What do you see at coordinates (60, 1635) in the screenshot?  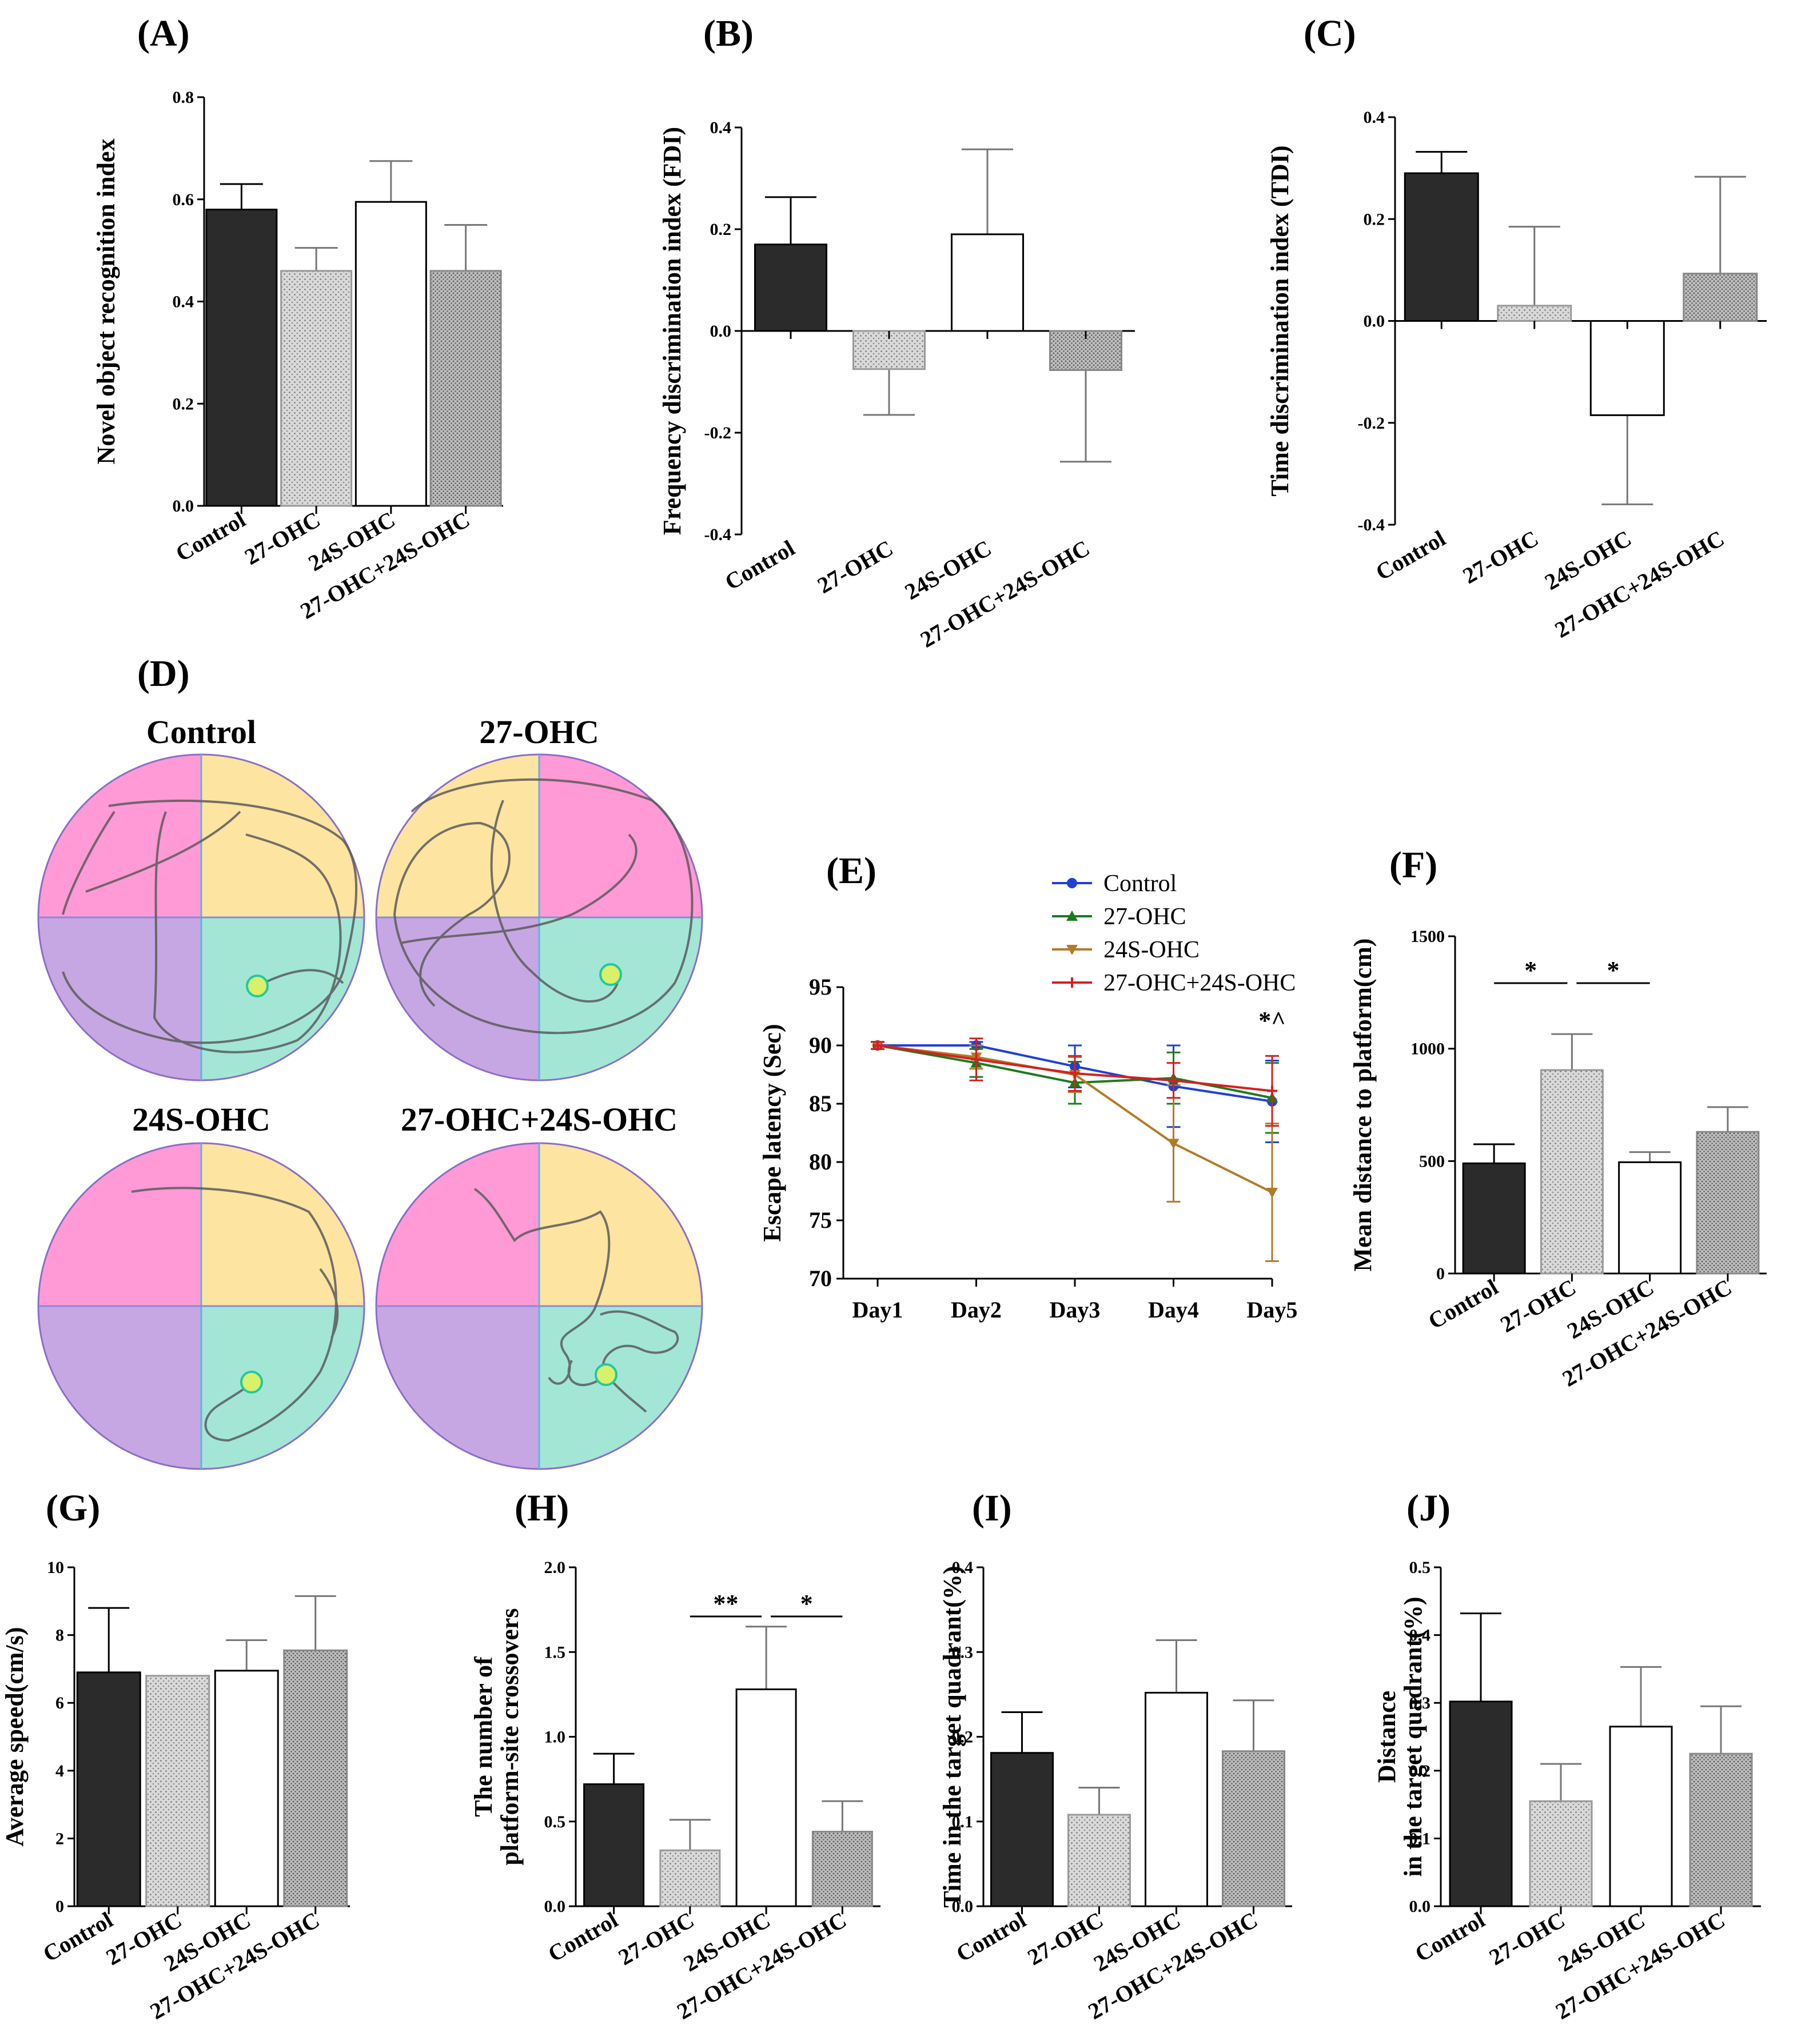 I see `y-tick-label: 8` at bounding box center [60, 1635].